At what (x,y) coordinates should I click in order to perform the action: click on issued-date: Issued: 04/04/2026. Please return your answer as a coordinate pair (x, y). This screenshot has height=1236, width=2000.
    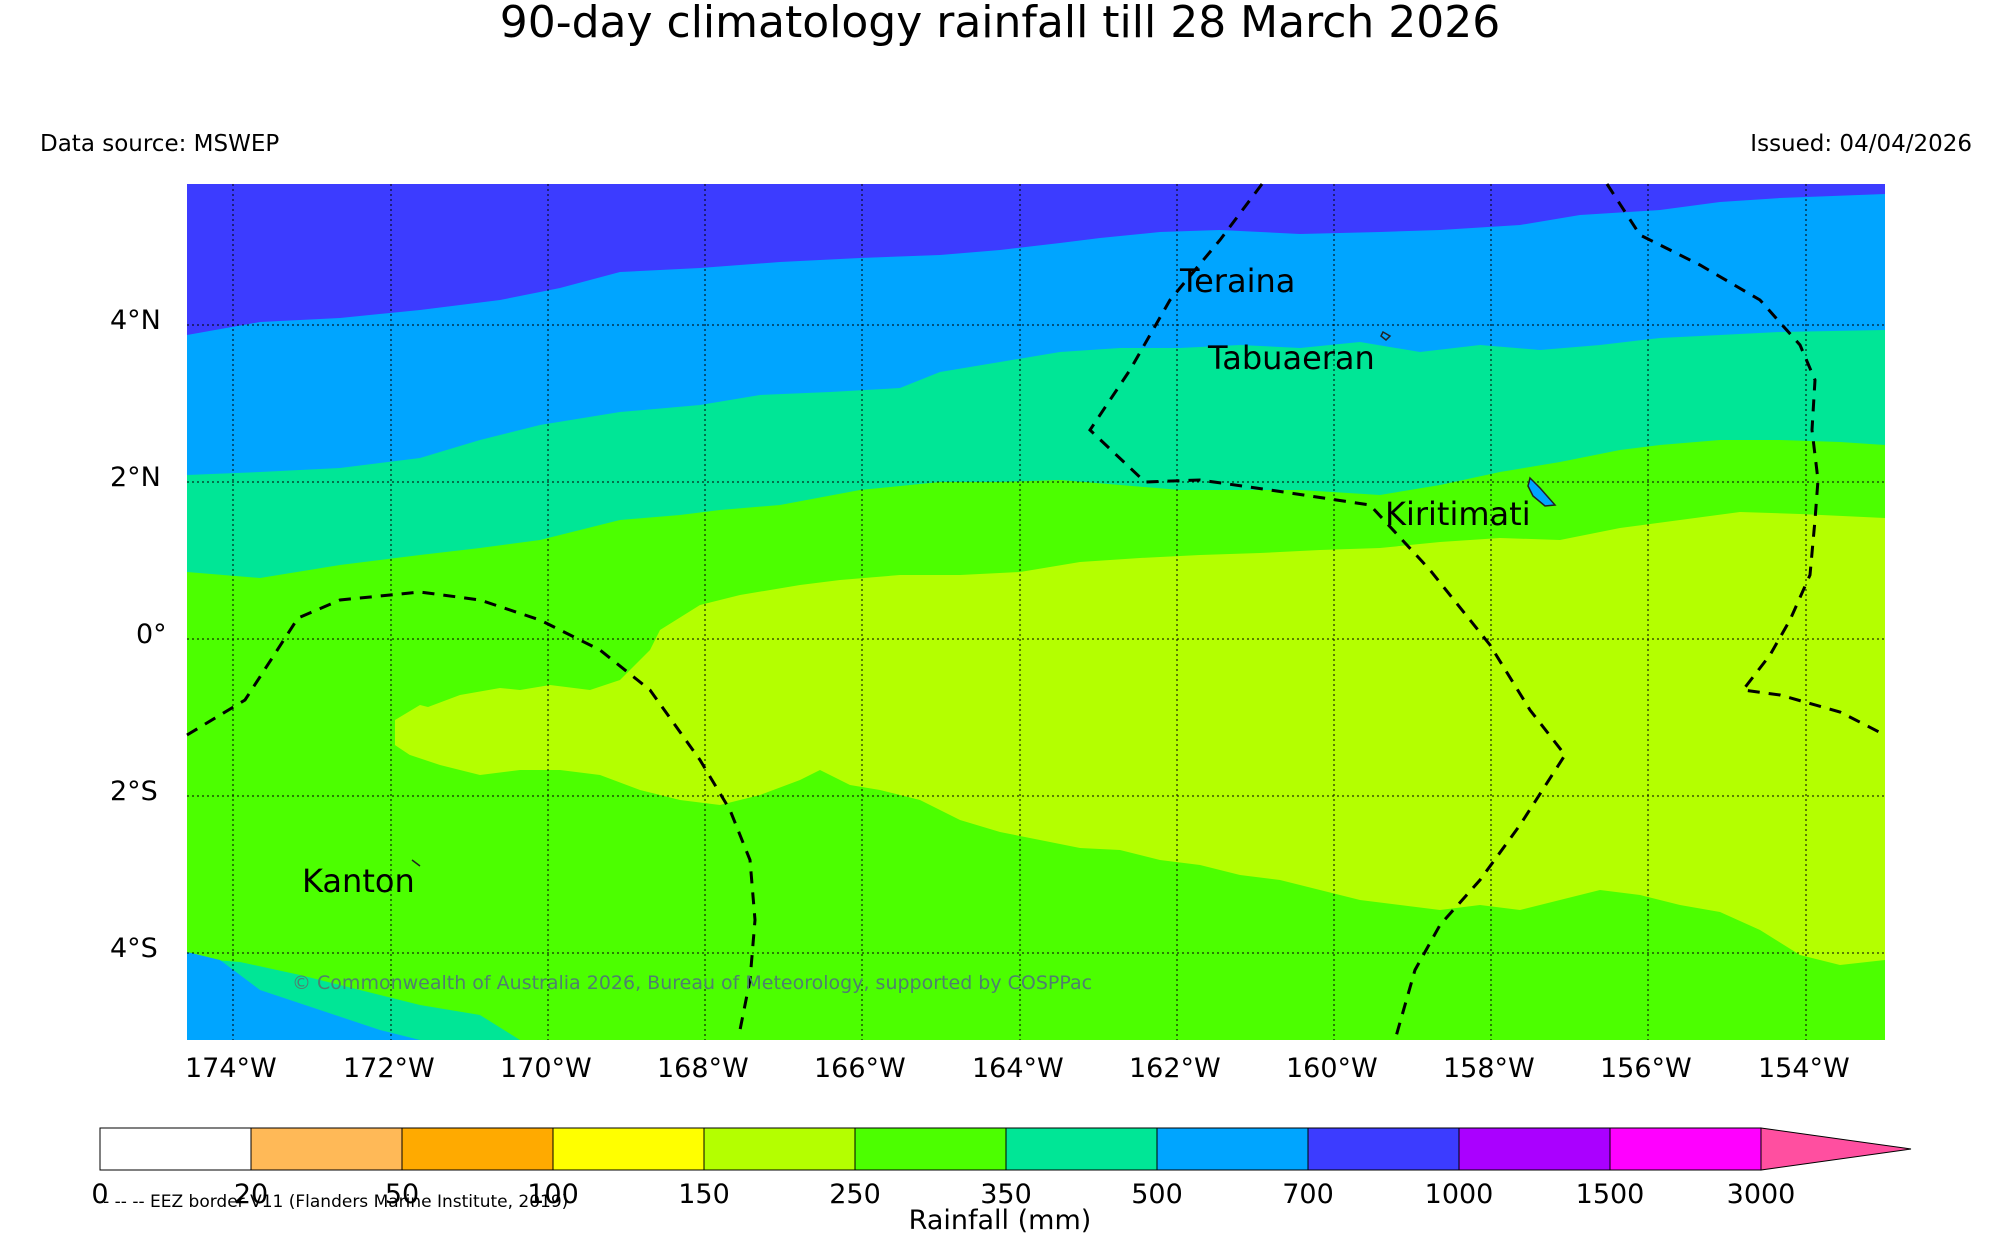
    Looking at the image, I should click on (1861, 144).